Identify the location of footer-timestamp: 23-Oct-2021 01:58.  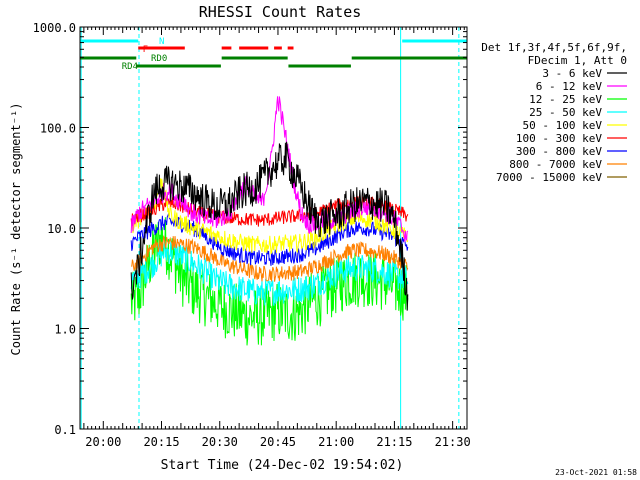
(596, 472).